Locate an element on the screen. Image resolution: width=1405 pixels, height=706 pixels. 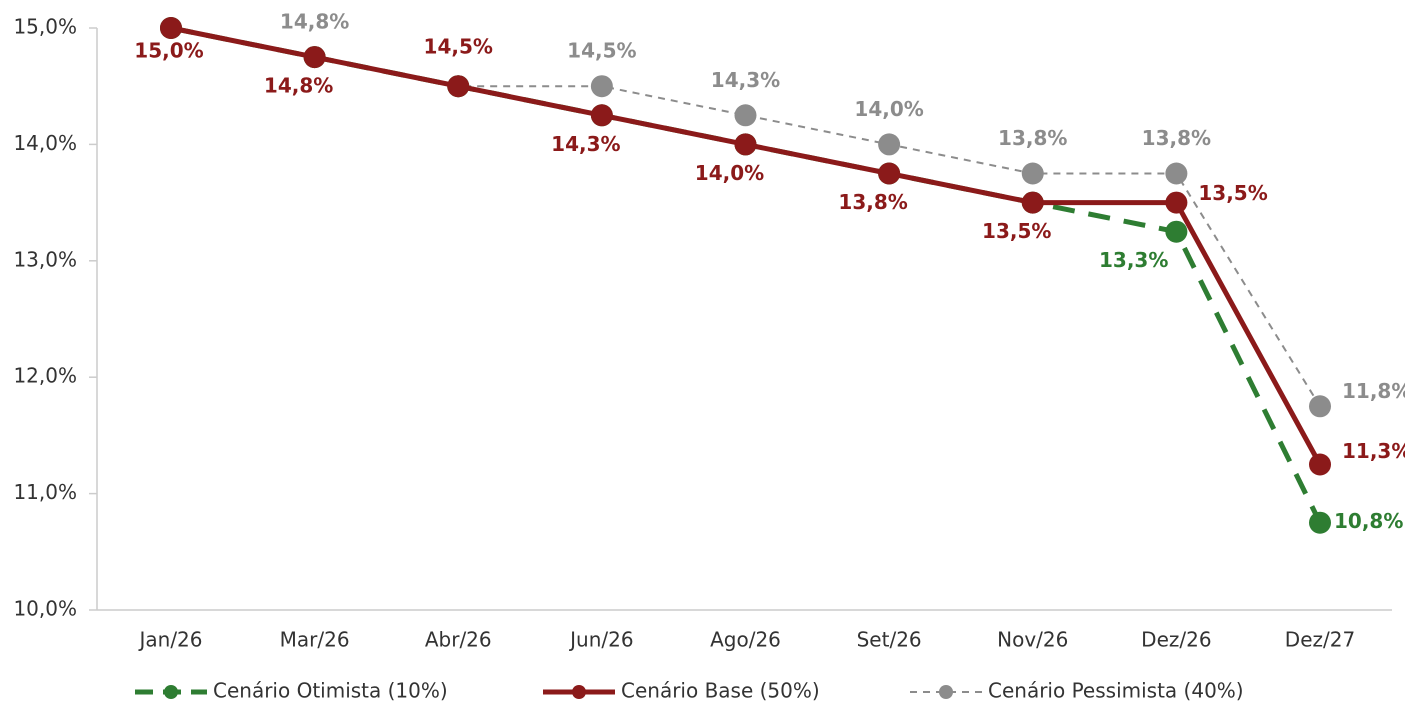
legend-label: Cenário Pessimista (40%) is located at coordinates (1116, 691).